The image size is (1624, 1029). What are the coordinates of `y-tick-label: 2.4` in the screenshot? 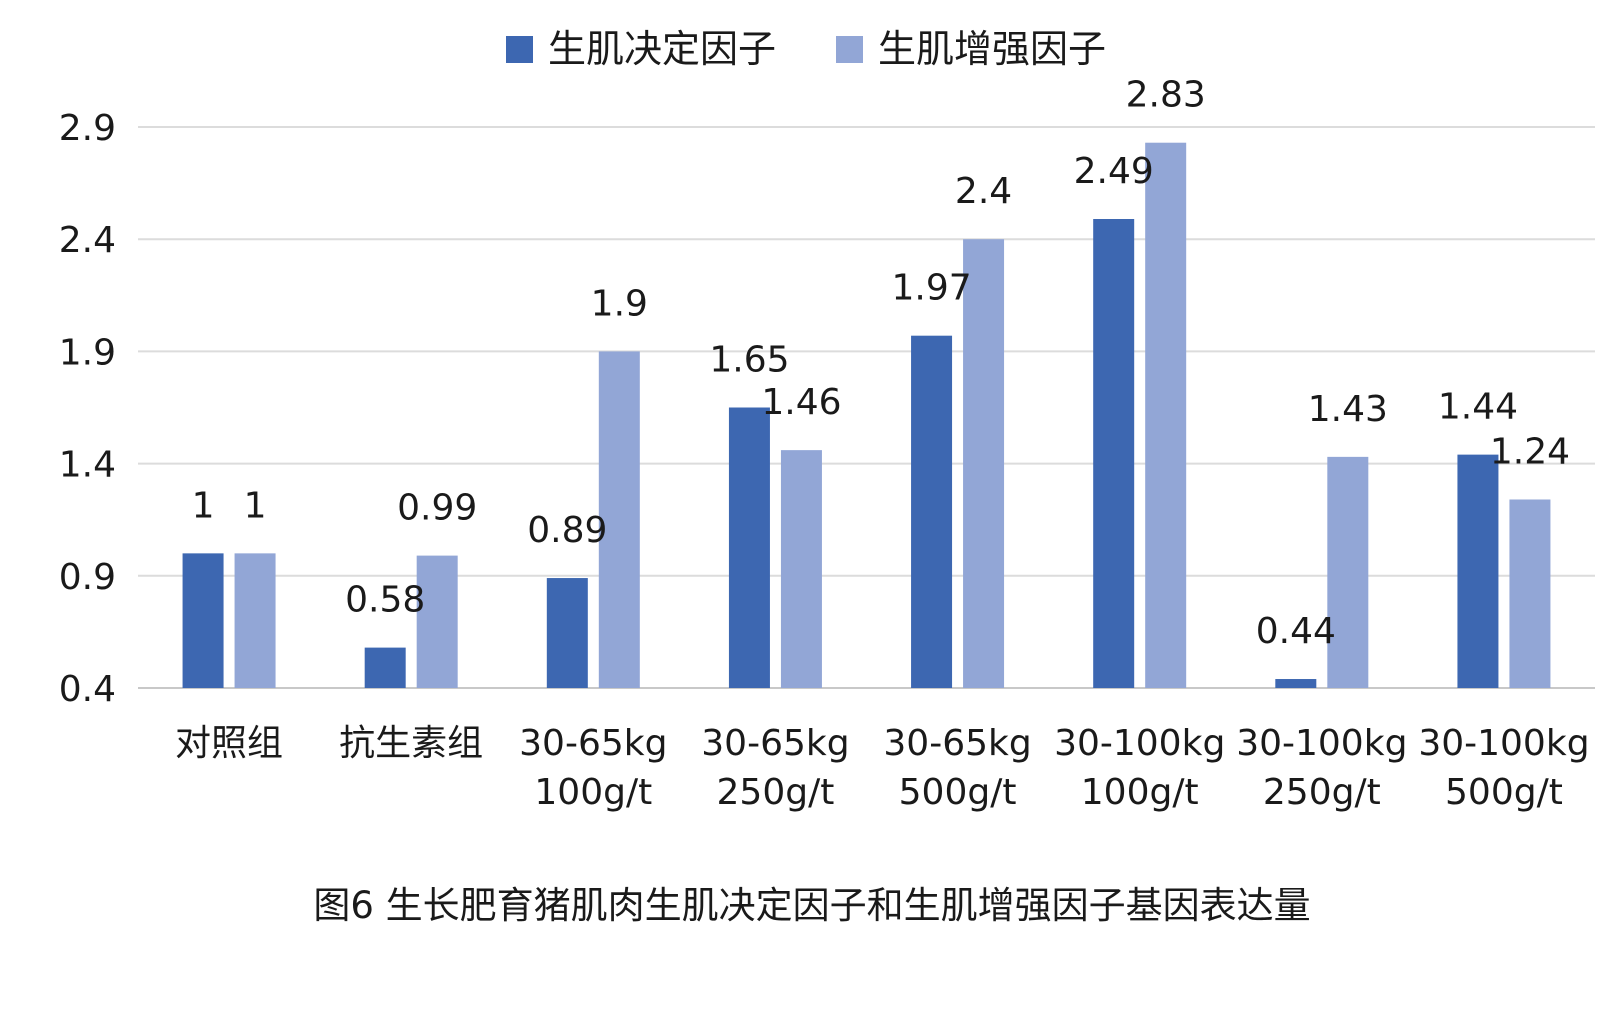 It's located at (87, 240).